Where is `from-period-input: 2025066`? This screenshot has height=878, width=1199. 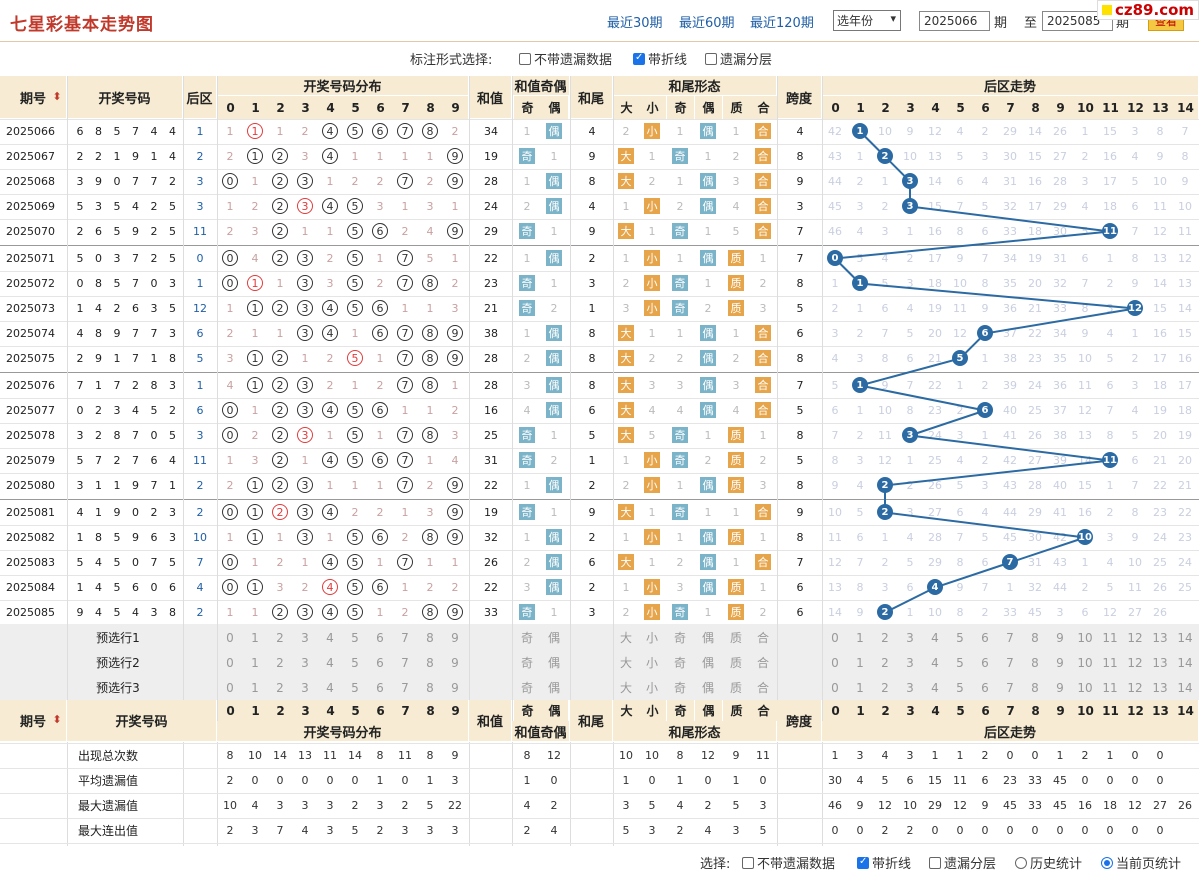 from-period-input: 2025066 is located at coordinates (954, 21).